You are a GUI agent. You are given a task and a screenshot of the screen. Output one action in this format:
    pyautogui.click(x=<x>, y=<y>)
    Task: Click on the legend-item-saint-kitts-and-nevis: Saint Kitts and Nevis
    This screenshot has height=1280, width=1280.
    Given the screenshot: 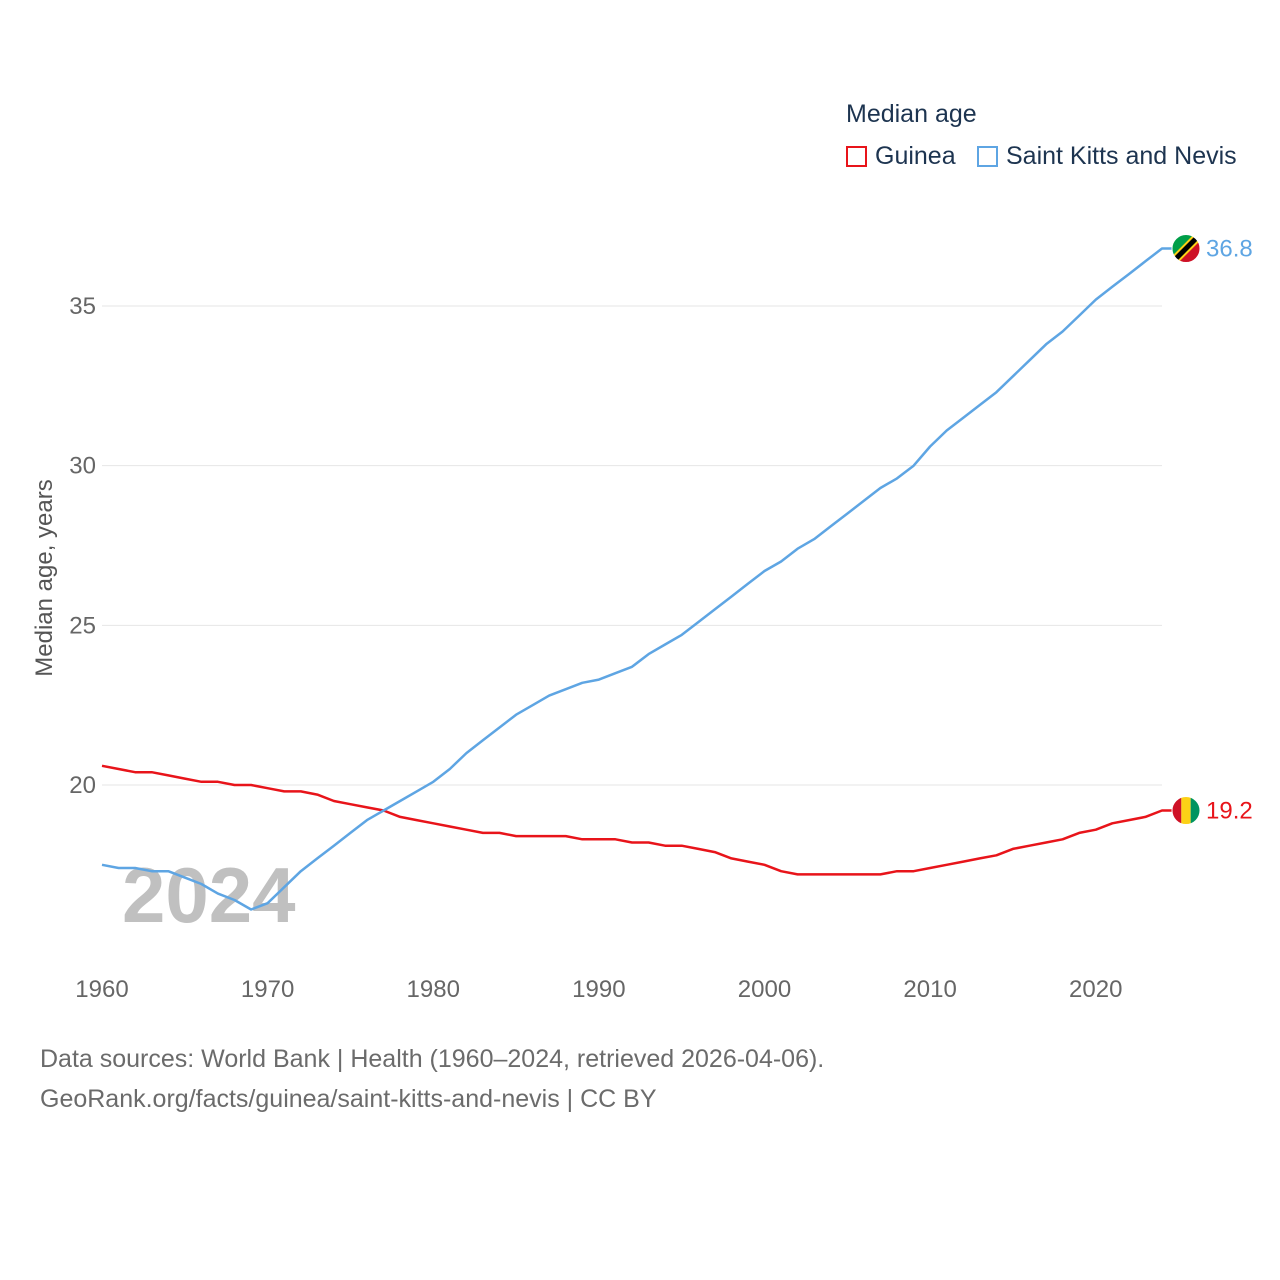 What is the action you would take?
    pyautogui.click(x=1107, y=156)
    